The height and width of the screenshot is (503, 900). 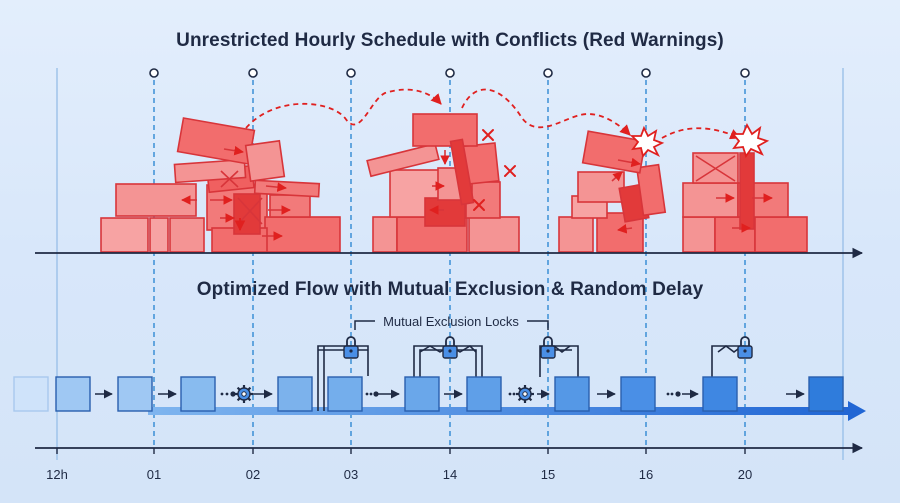 I want to click on warning-x-marks, so click(x=494, y=170).